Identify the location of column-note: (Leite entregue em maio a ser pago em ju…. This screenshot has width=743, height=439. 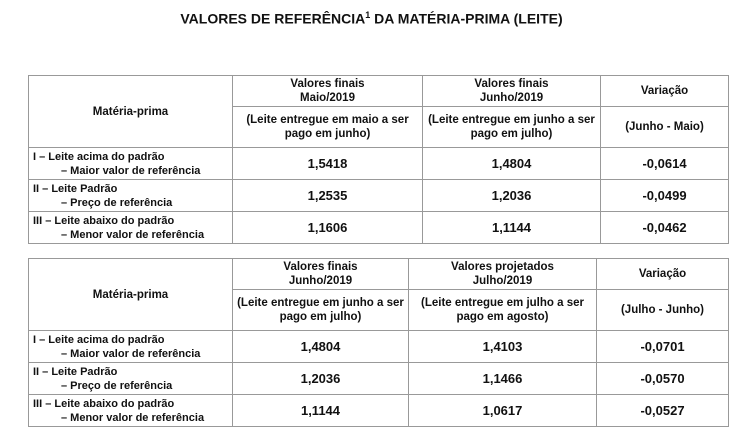
(327, 127).